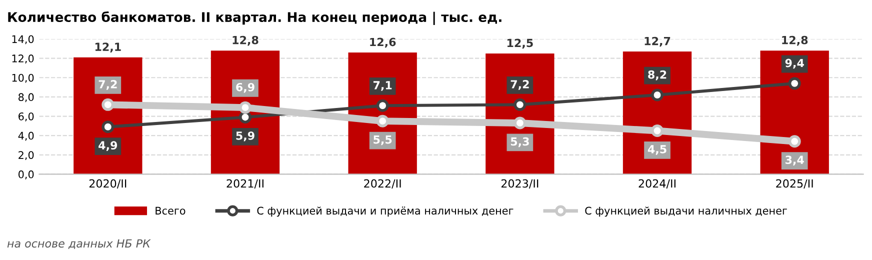 This screenshot has height=260, width=872. I want to click on data-label: 4,9, so click(108, 146).